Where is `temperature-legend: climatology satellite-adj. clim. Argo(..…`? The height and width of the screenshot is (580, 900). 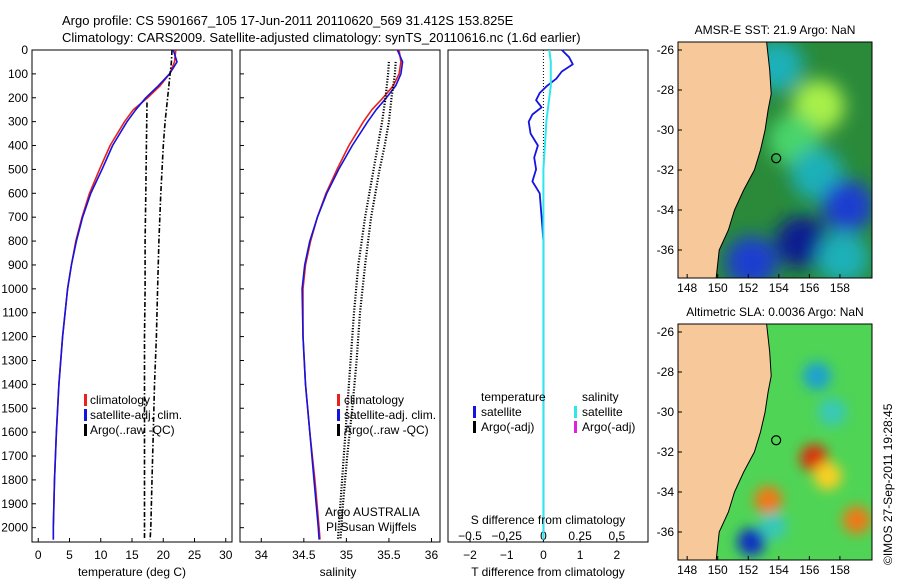 temperature-legend: climatology satellite-adj. clim. Argo(..… is located at coordinates (133, 415).